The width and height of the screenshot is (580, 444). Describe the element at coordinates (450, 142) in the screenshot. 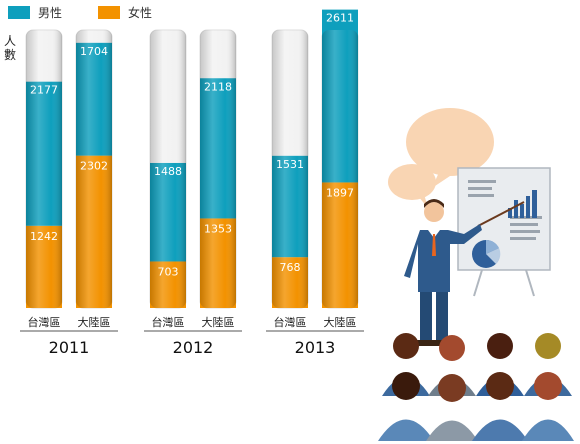

I see `speech-bubble-large` at that location.